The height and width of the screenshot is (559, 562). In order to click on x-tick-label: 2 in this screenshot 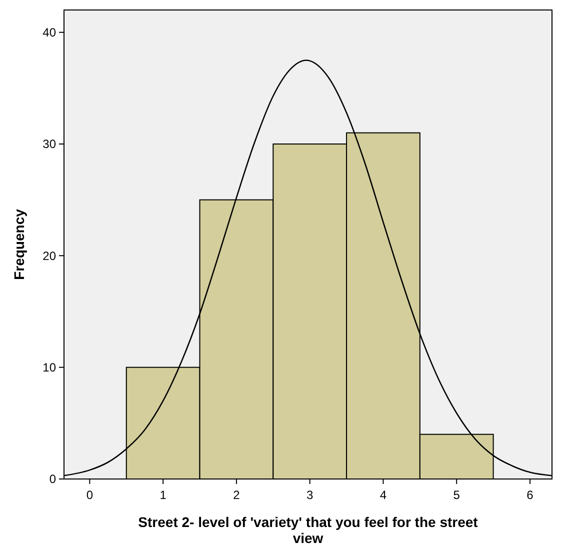, I will do `click(236, 495)`.